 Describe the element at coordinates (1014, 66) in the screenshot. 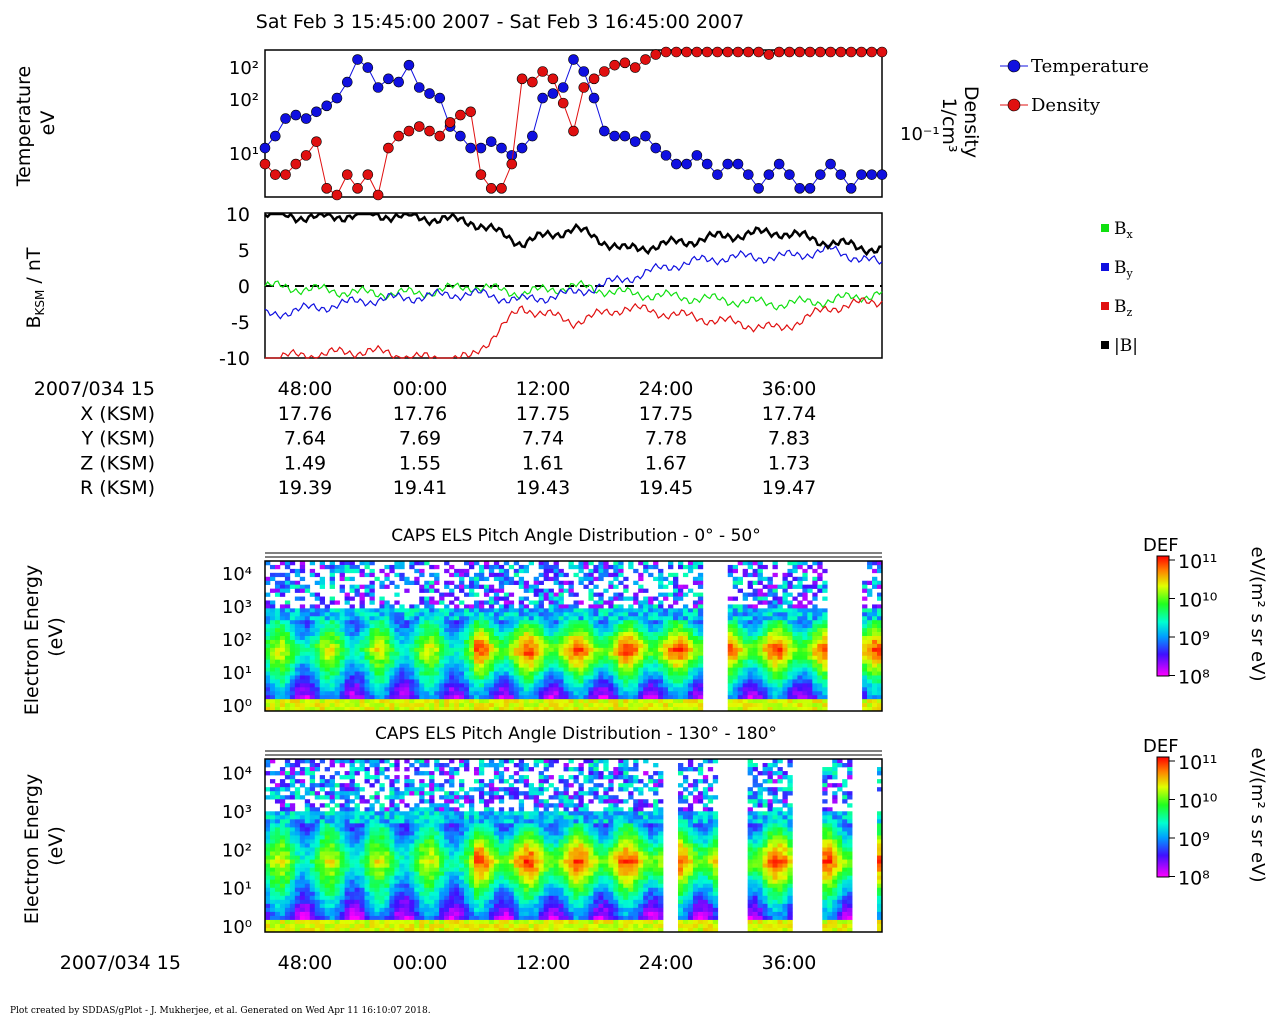

I see `legend-marker` at that location.